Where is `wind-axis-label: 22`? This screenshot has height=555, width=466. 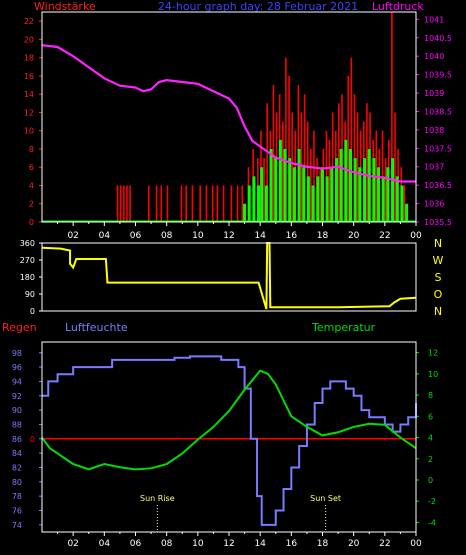
wind-axis-label: 22 is located at coordinates (29, 21).